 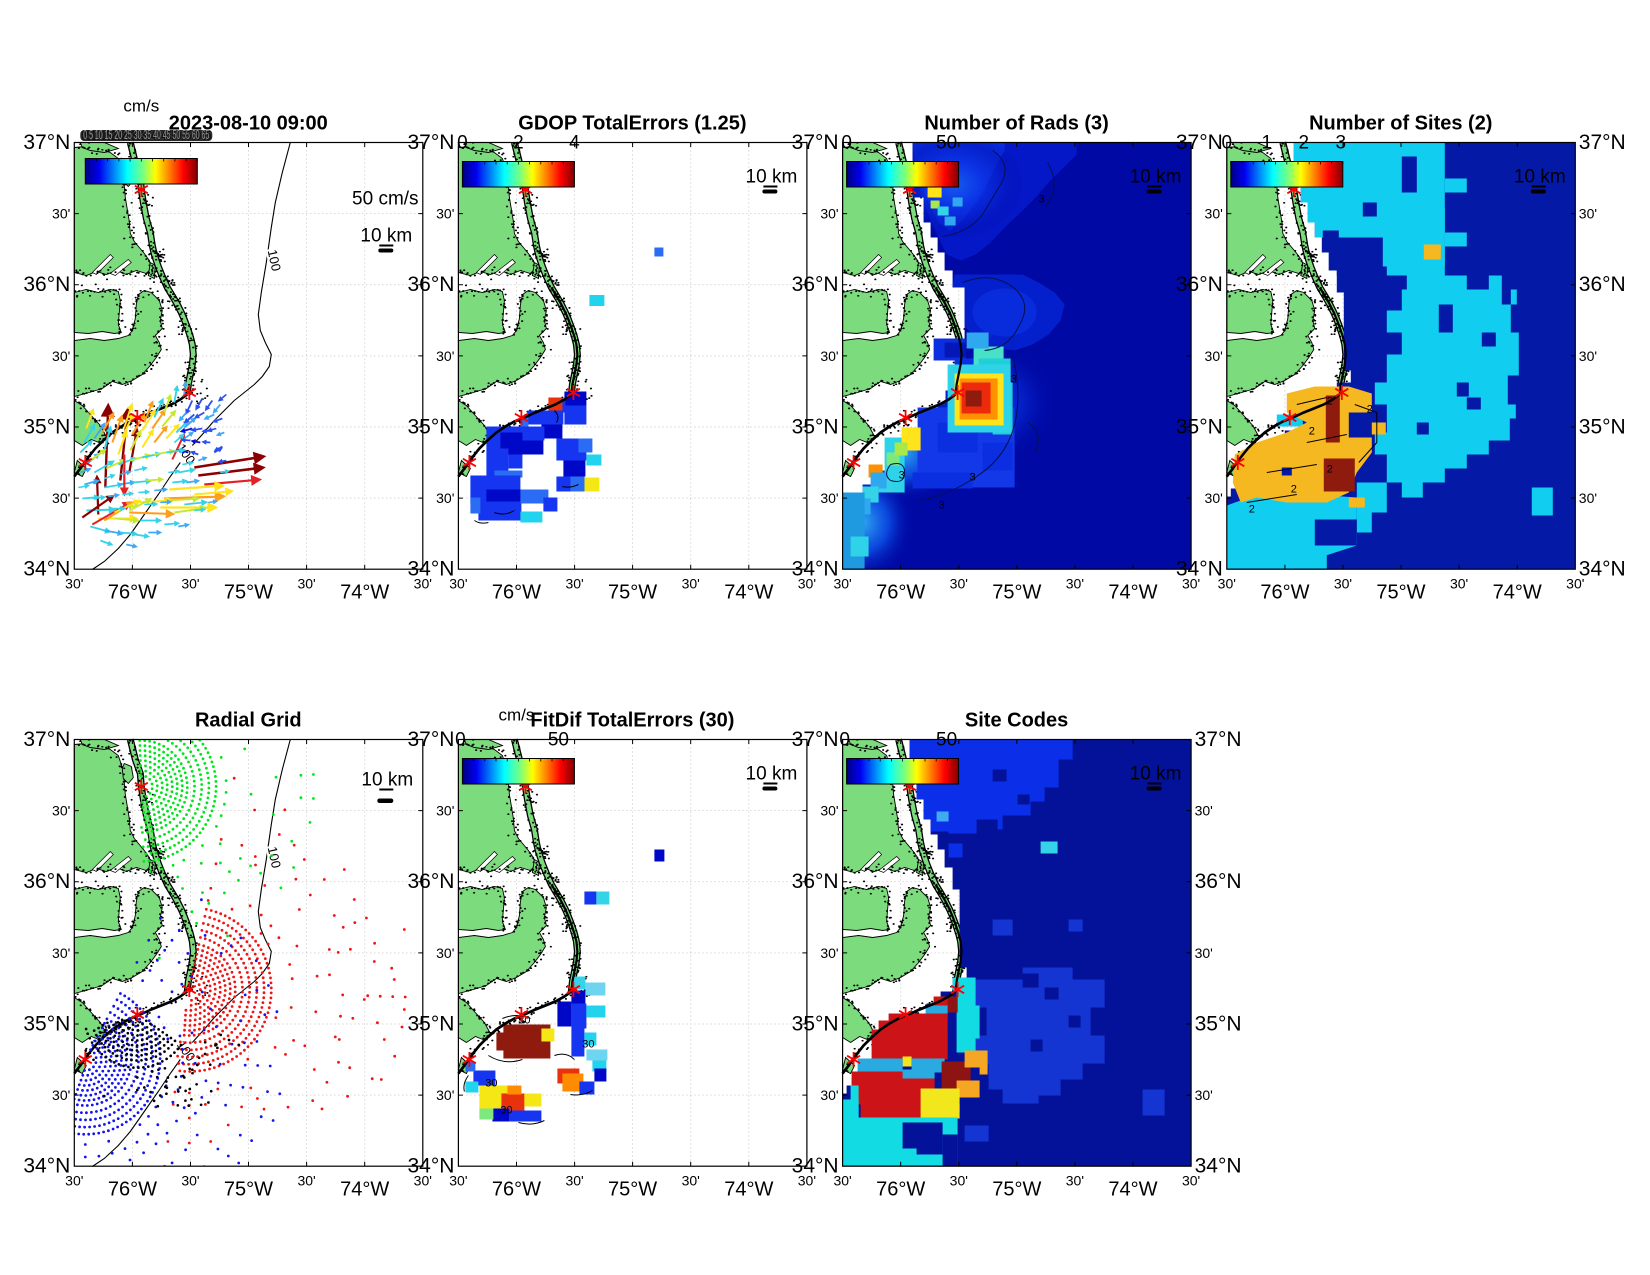 I want to click on svg-text: 50, so click(x=558, y=740).